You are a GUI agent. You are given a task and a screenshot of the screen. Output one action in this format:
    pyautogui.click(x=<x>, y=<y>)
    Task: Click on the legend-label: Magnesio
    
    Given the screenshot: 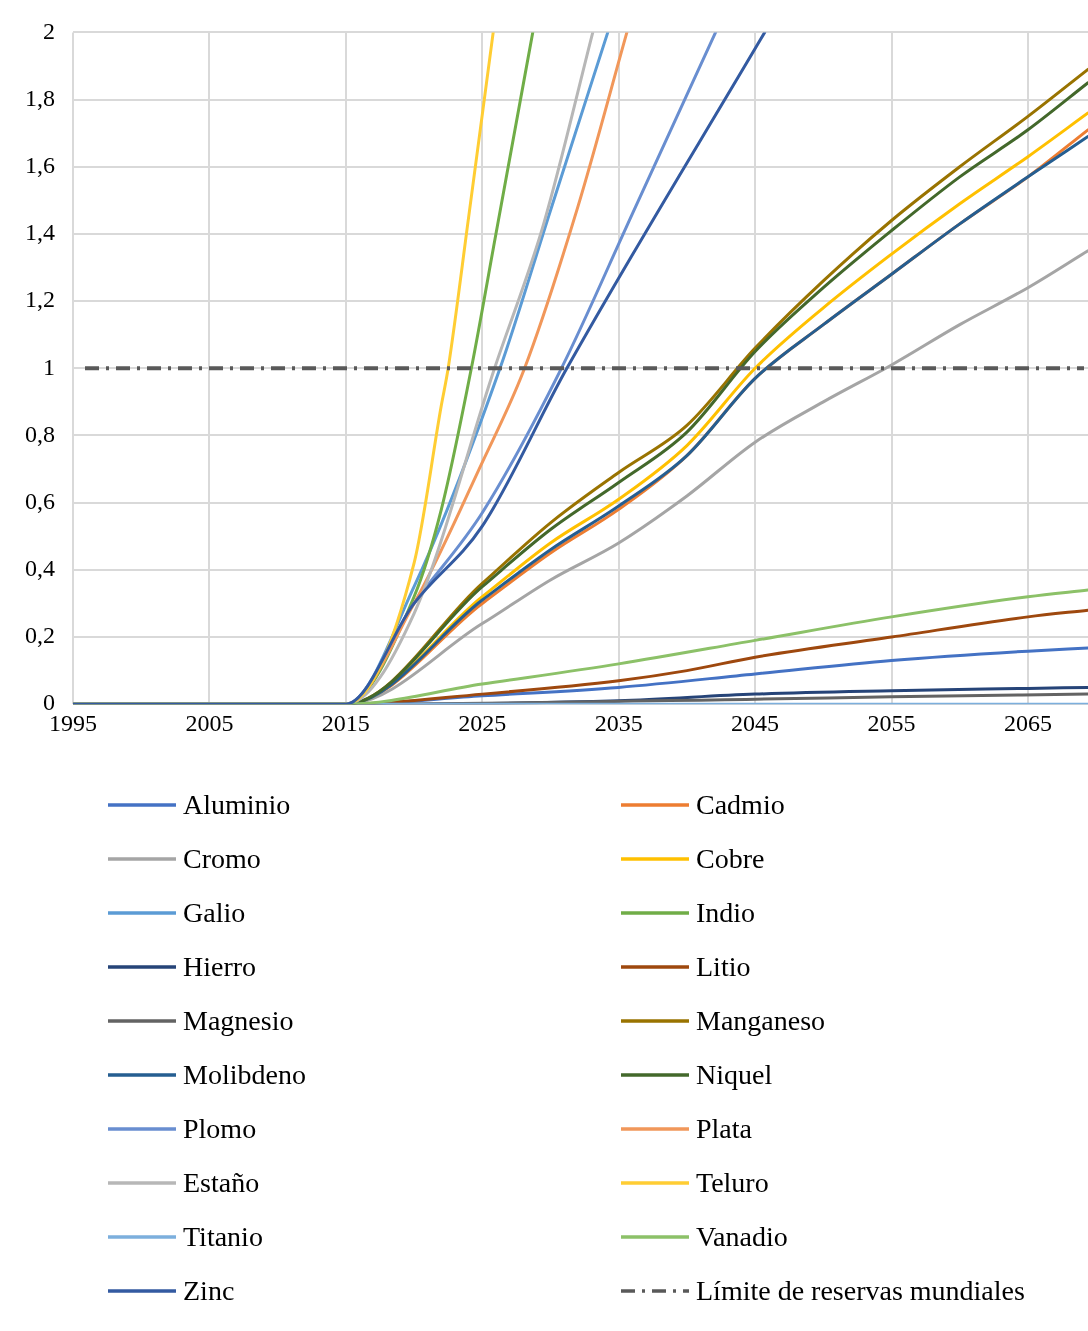 What is the action you would take?
    pyautogui.click(x=238, y=1021)
    